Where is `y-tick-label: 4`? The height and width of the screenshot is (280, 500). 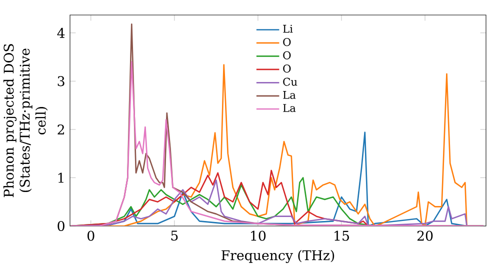
y-tick-label: 4 is located at coordinates (61, 33).